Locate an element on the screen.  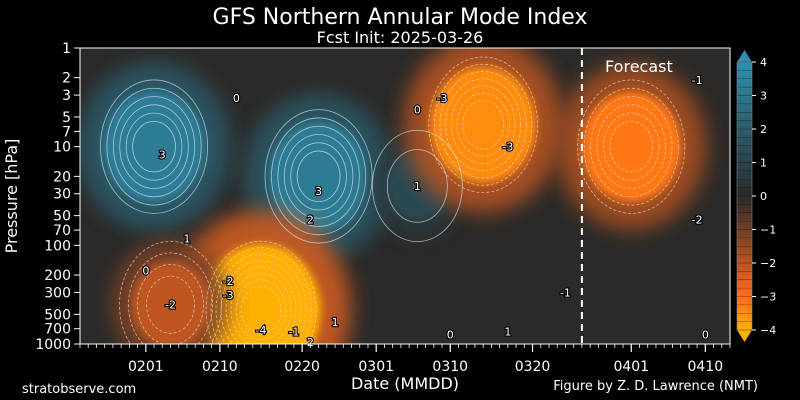
colorbar-bottom-arrow is located at coordinates (744, 336).